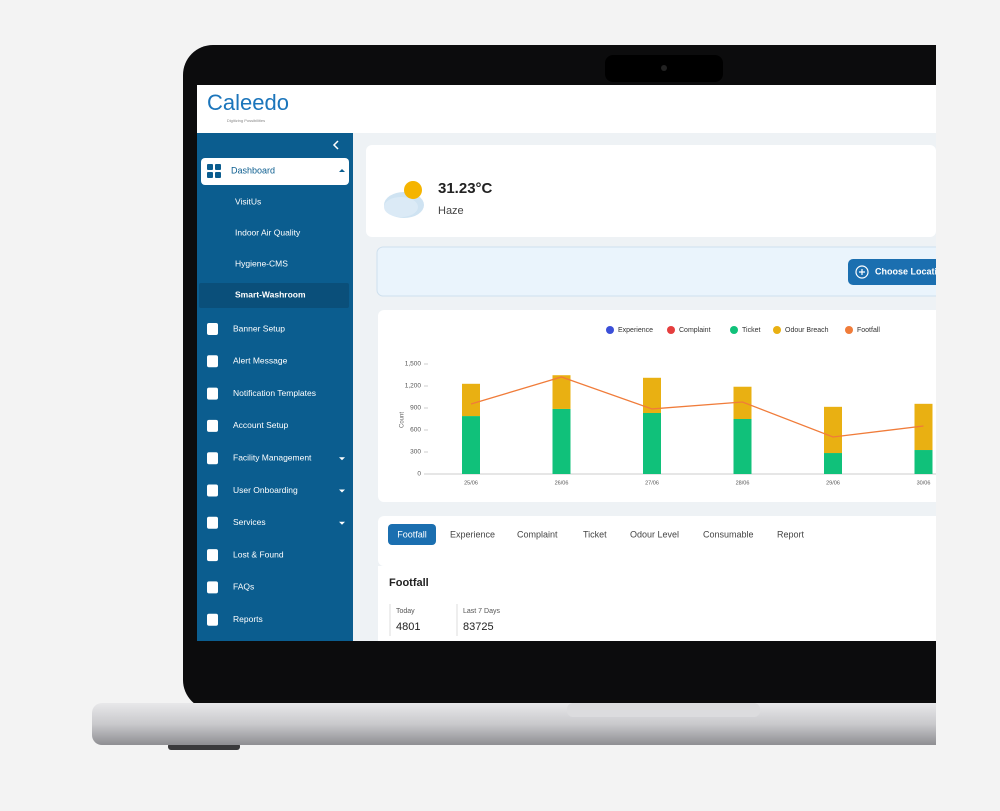 The image size is (1000, 811). Describe the element at coordinates (248, 201) in the screenshot. I see `submenu-item: VisitUs` at that location.